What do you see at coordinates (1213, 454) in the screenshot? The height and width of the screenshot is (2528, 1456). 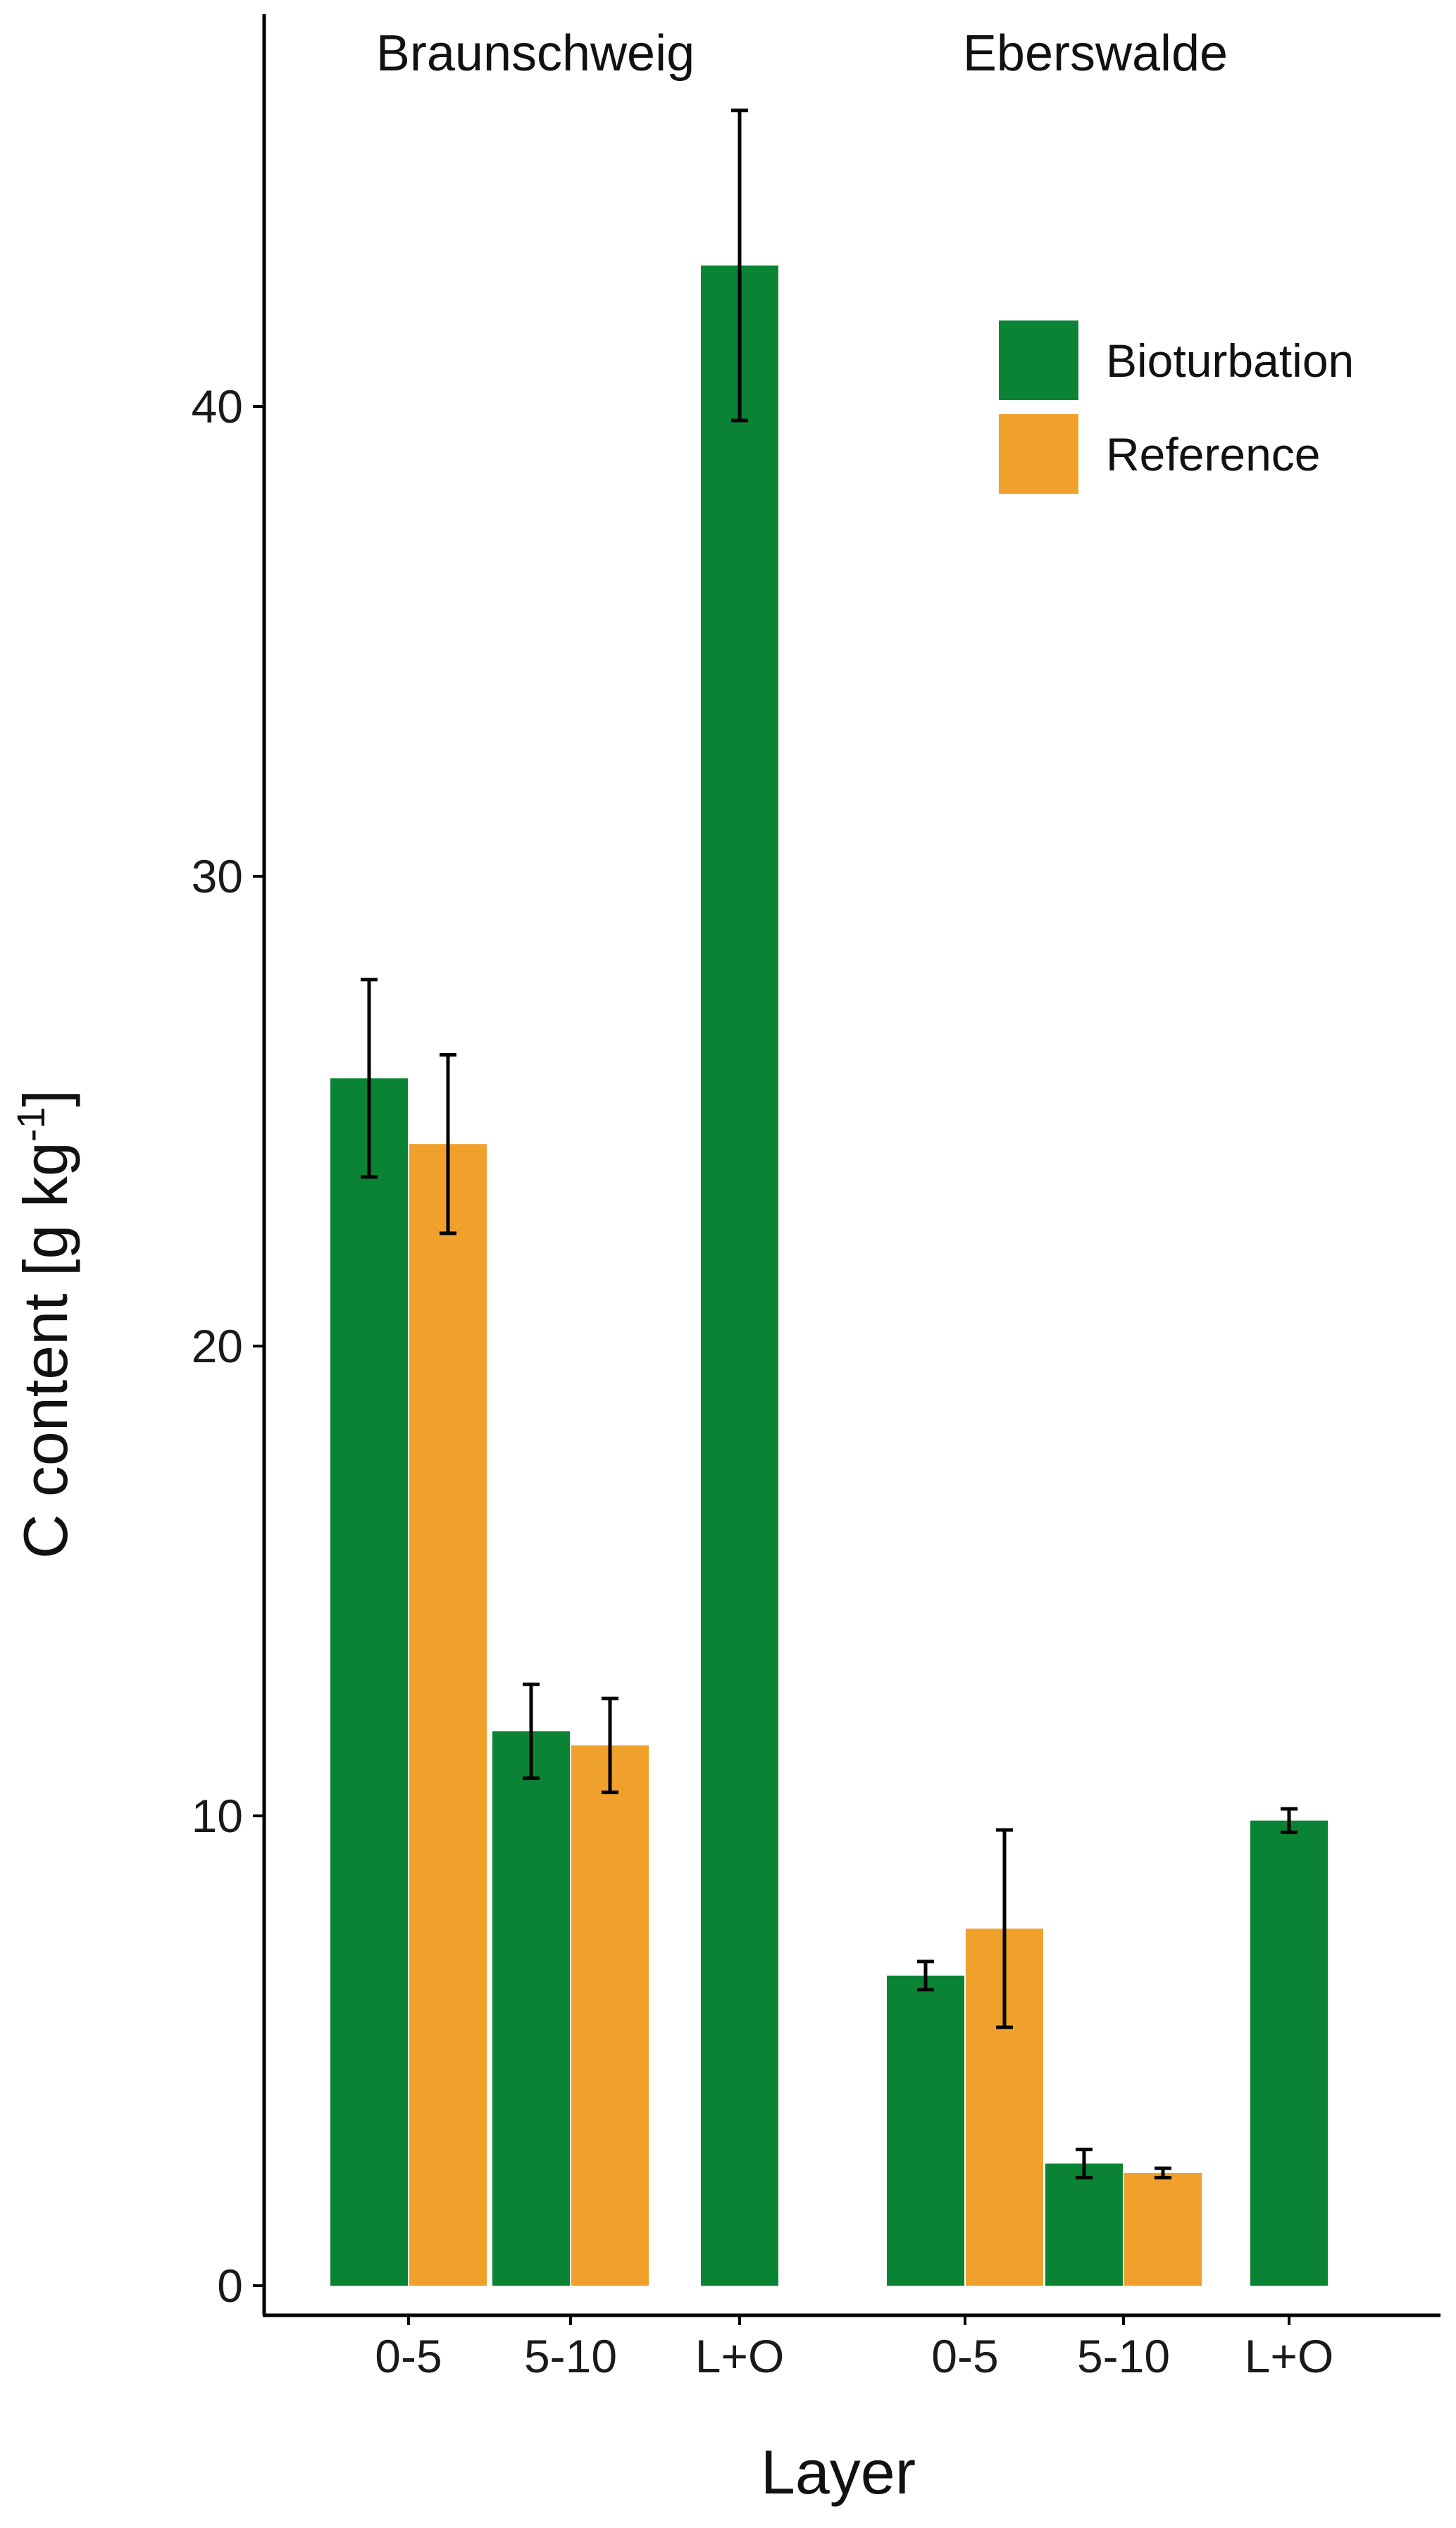 I see `legend-label-reference: Reference` at bounding box center [1213, 454].